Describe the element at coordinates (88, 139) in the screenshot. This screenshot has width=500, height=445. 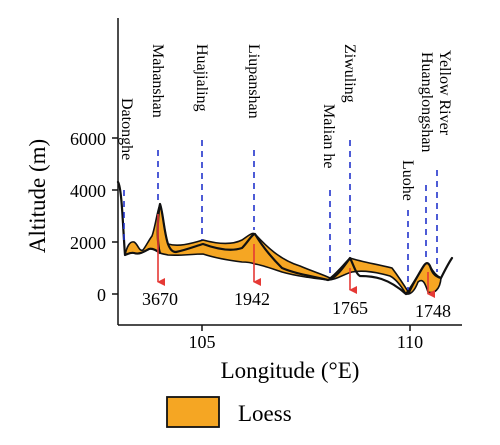
I see `y-tick-label: 6000` at that location.